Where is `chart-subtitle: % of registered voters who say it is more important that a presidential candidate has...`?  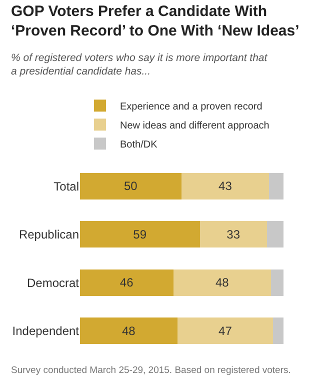
chart-subtitle: % of registered voters who say it is more important that a presidential candidate has... is located at coordinates (139, 65).